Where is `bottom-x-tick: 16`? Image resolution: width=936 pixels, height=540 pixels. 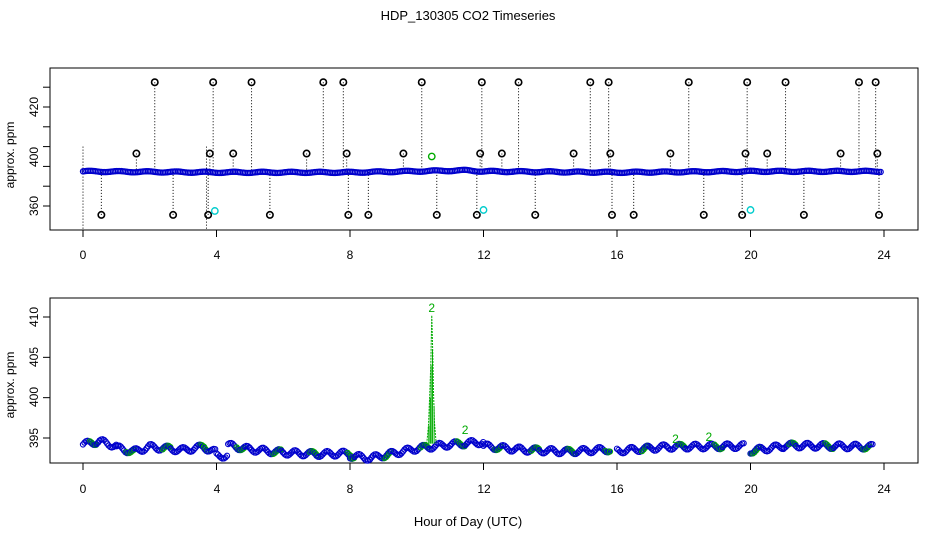 bottom-x-tick: 16 is located at coordinates (617, 489).